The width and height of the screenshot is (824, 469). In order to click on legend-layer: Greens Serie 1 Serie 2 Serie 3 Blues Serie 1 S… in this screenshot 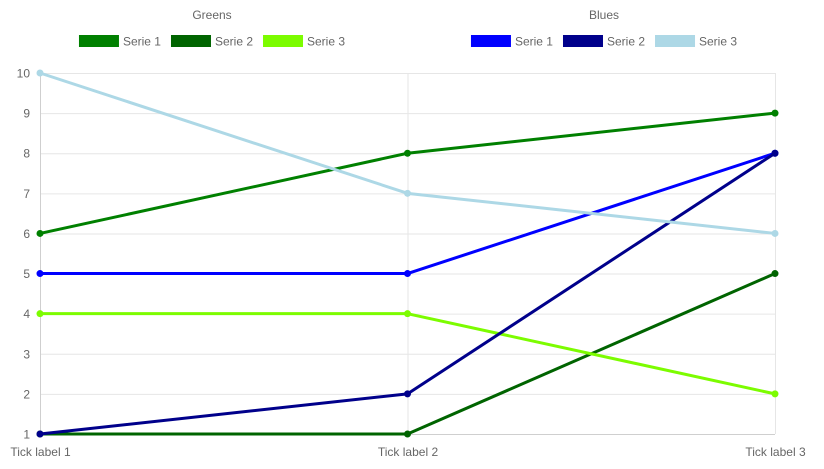, I will do `click(407, 28)`.